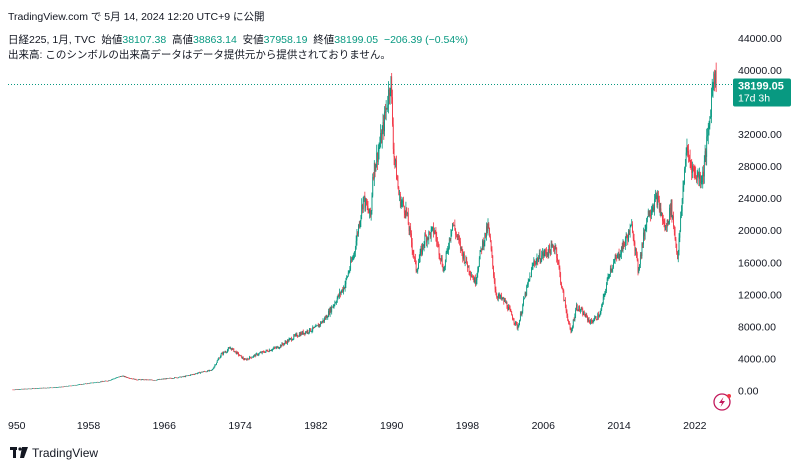 This screenshot has width=800, height=469. I want to click on open-value: 38107.38, so click(144, 40).